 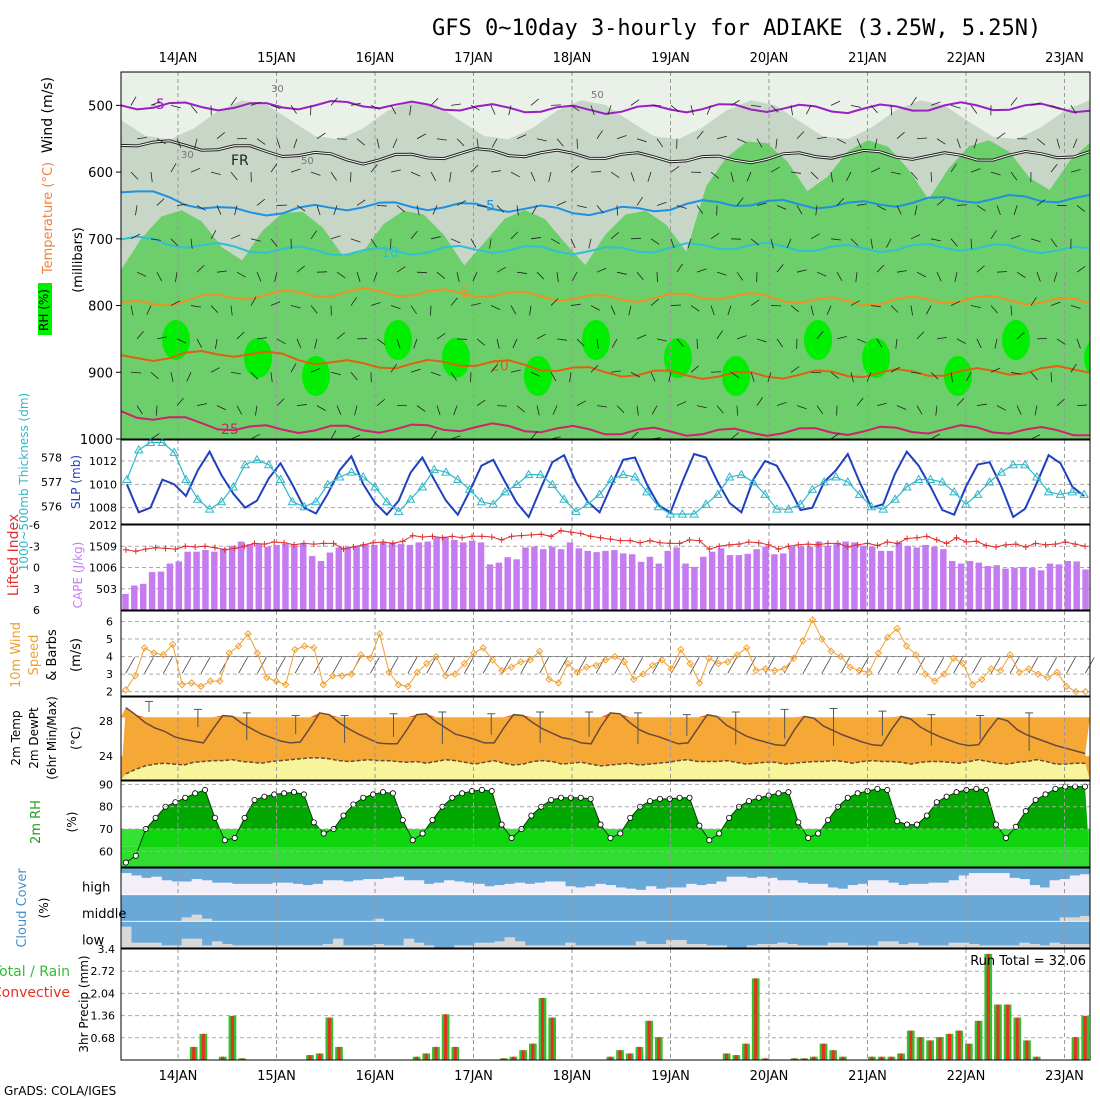 I want to click on cape-tick-label: 2012, so click(x=103, y=525).